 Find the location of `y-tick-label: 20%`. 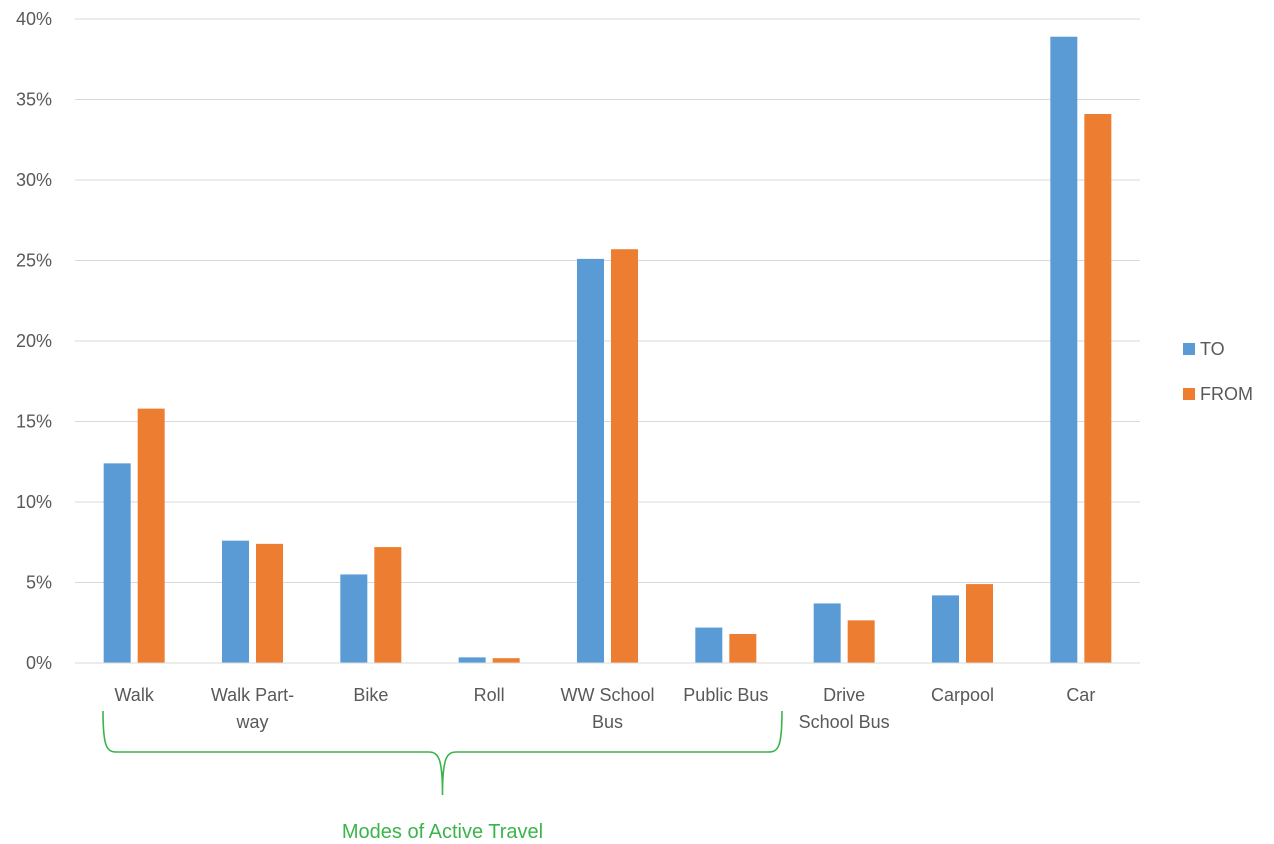

y-tick-label: 20% is located at coordinates (34, 341).